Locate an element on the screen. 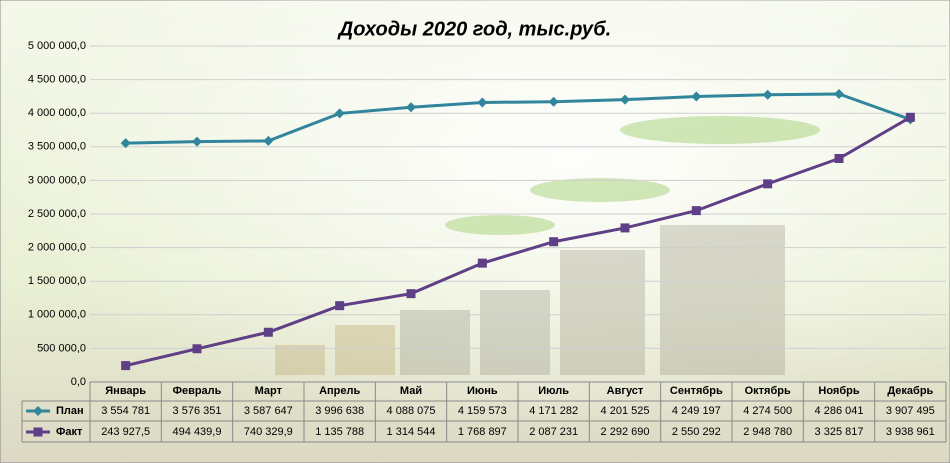  table-value: 3 907 495 is located at coordinates (910, 411).